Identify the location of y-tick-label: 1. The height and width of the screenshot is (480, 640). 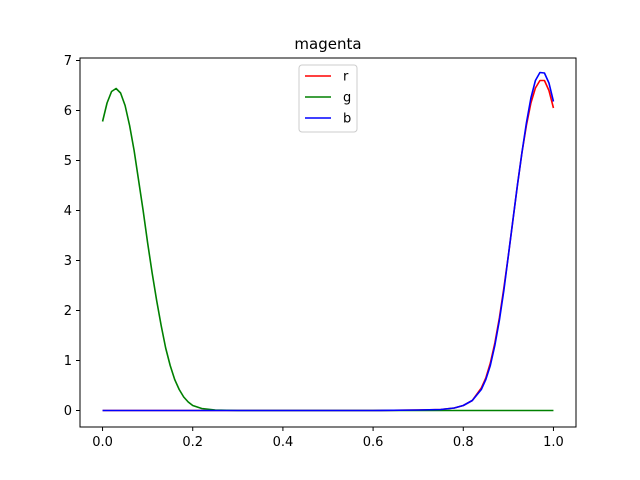
(68, 361).